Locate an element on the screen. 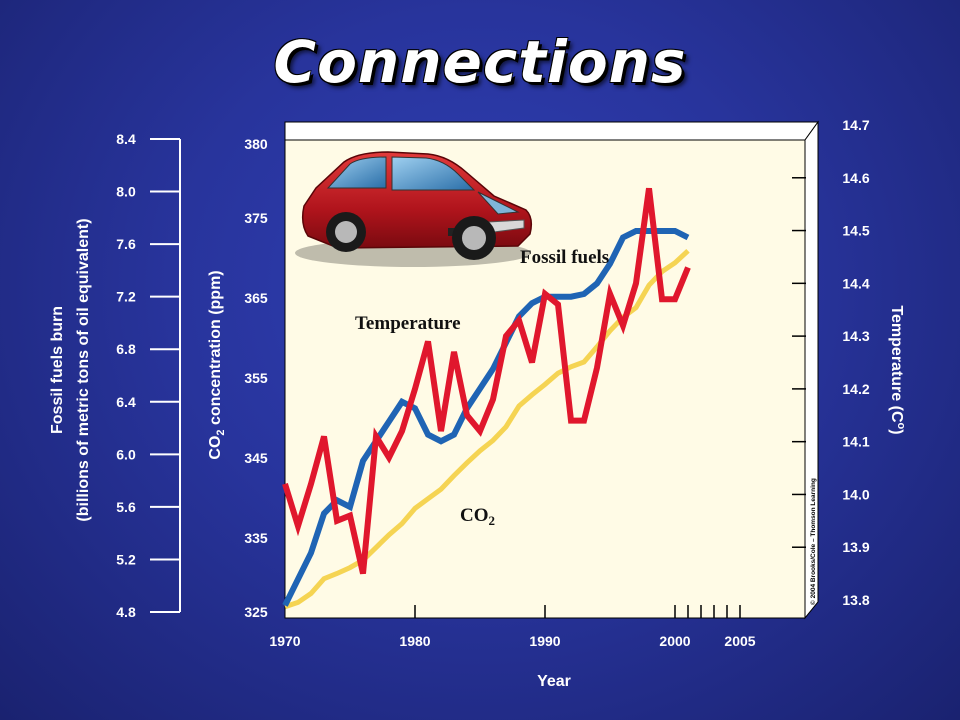  co2-tick-label: 375 is located at coordinates (256, 218).